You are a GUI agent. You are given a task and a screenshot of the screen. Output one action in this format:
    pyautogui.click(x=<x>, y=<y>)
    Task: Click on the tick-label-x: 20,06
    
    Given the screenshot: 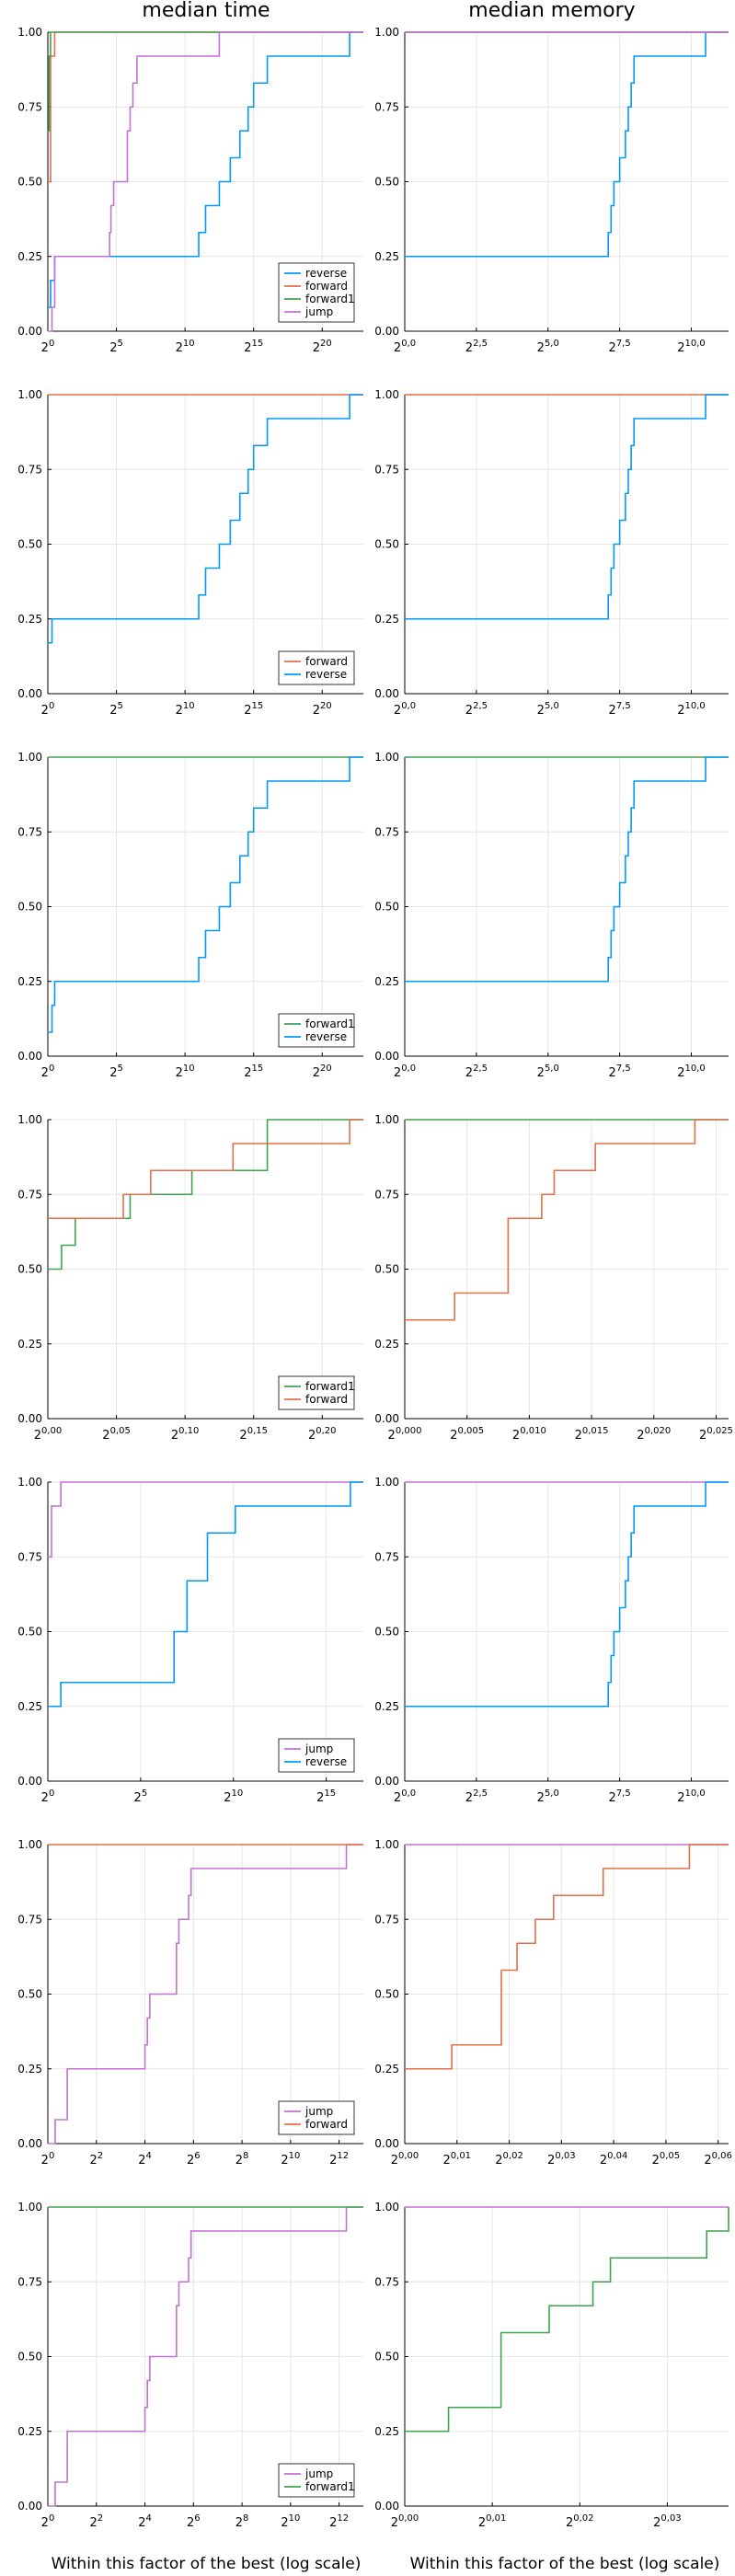 What is the action you would take?
    pyautogui.click(x=718, y=2159)
    